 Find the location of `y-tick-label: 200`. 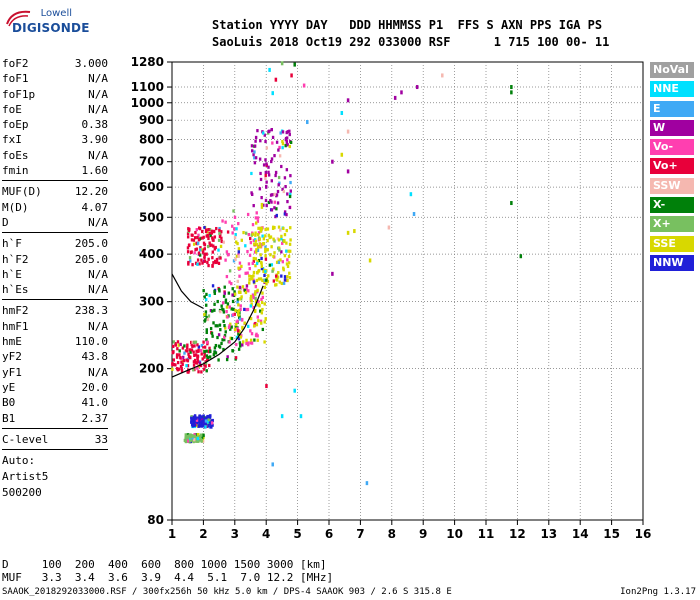

y-tick-label: 200 is located at coordinates (151, 369).